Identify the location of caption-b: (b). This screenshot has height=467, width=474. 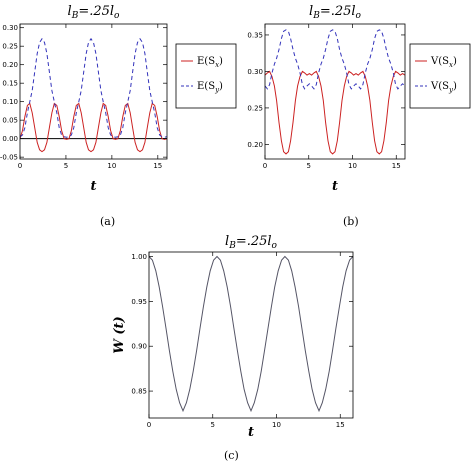
(351, 221).